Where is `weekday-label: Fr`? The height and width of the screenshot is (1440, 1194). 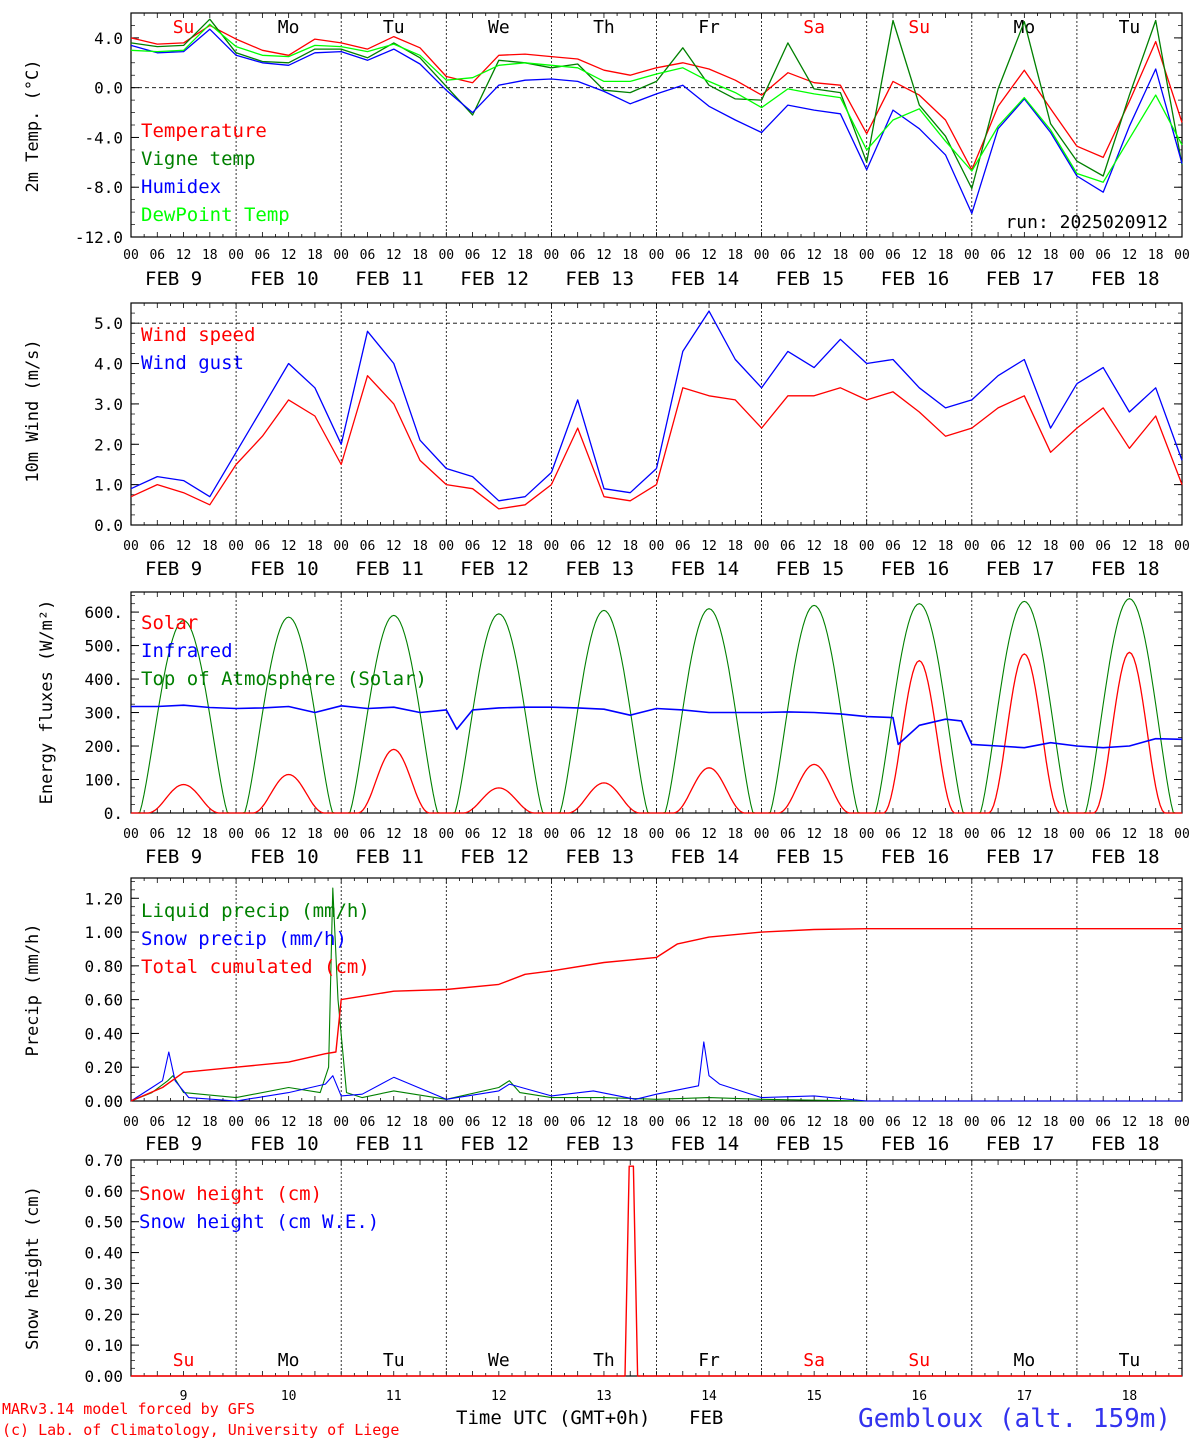 weekday-label: Fr is located at coordinates (709, 1360).